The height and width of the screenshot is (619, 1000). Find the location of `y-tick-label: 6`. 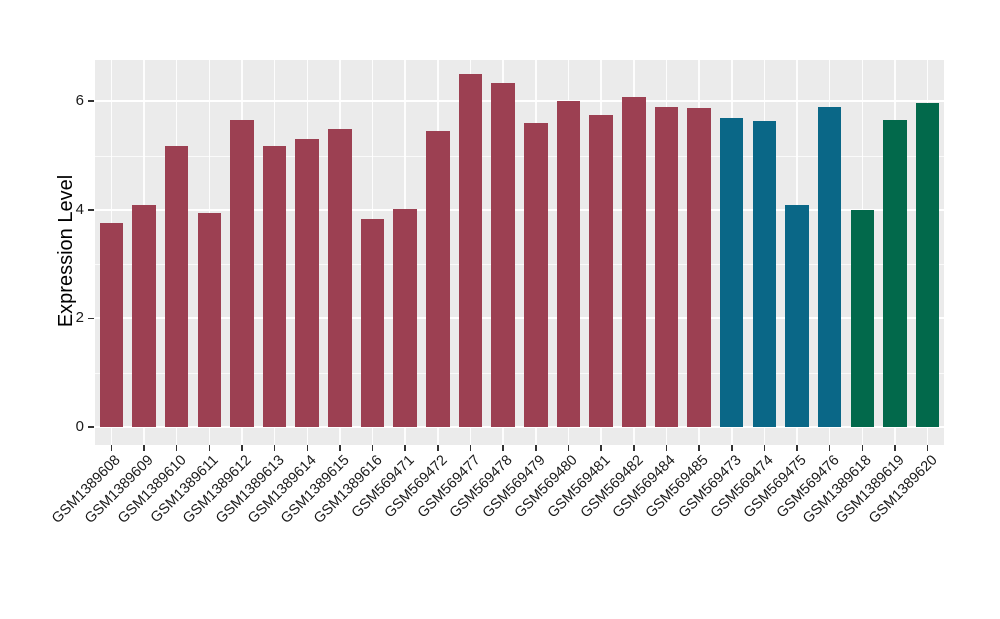

y-tick-label: 6 is located at coordinates (79, 101).